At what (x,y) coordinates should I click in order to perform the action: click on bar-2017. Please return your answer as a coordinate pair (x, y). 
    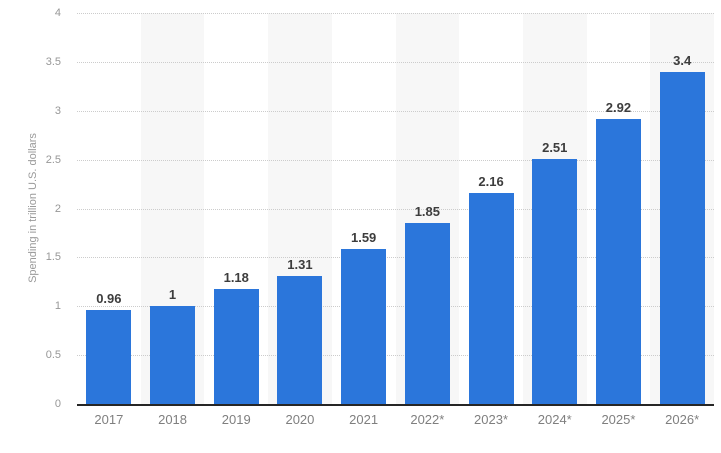
    Looking at the image, I should click on (109, 357).